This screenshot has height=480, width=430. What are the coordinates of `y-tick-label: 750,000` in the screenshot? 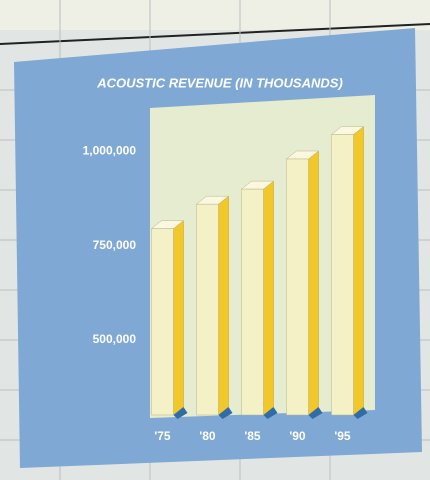 It's located at (115, 245).